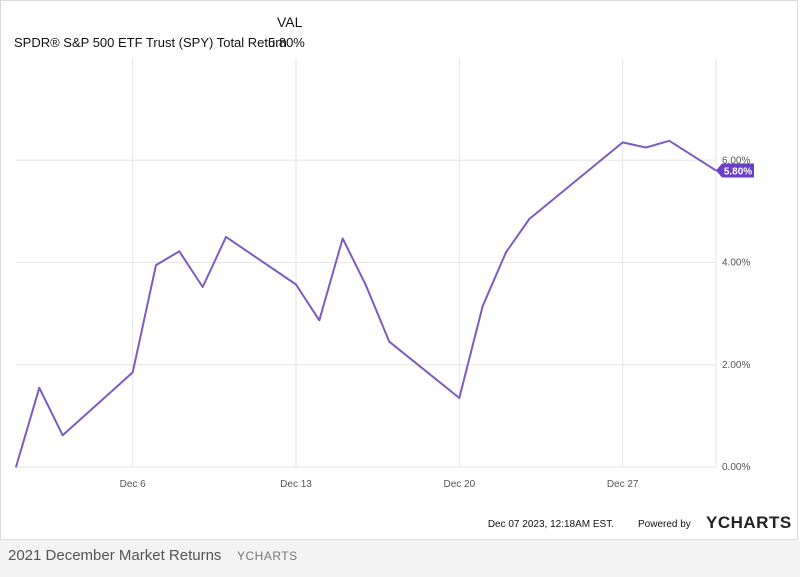 Image resolution: width=800 pixels, height=577 pixels. I want to click on ycharts-logo: YCHARTS, so click(749, 522).